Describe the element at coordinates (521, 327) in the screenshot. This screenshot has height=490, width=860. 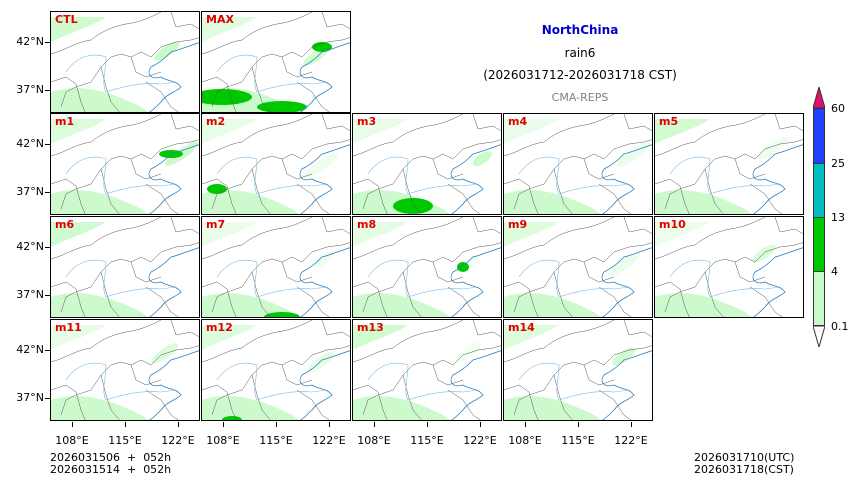
I see `panel-label: m14` at that location.